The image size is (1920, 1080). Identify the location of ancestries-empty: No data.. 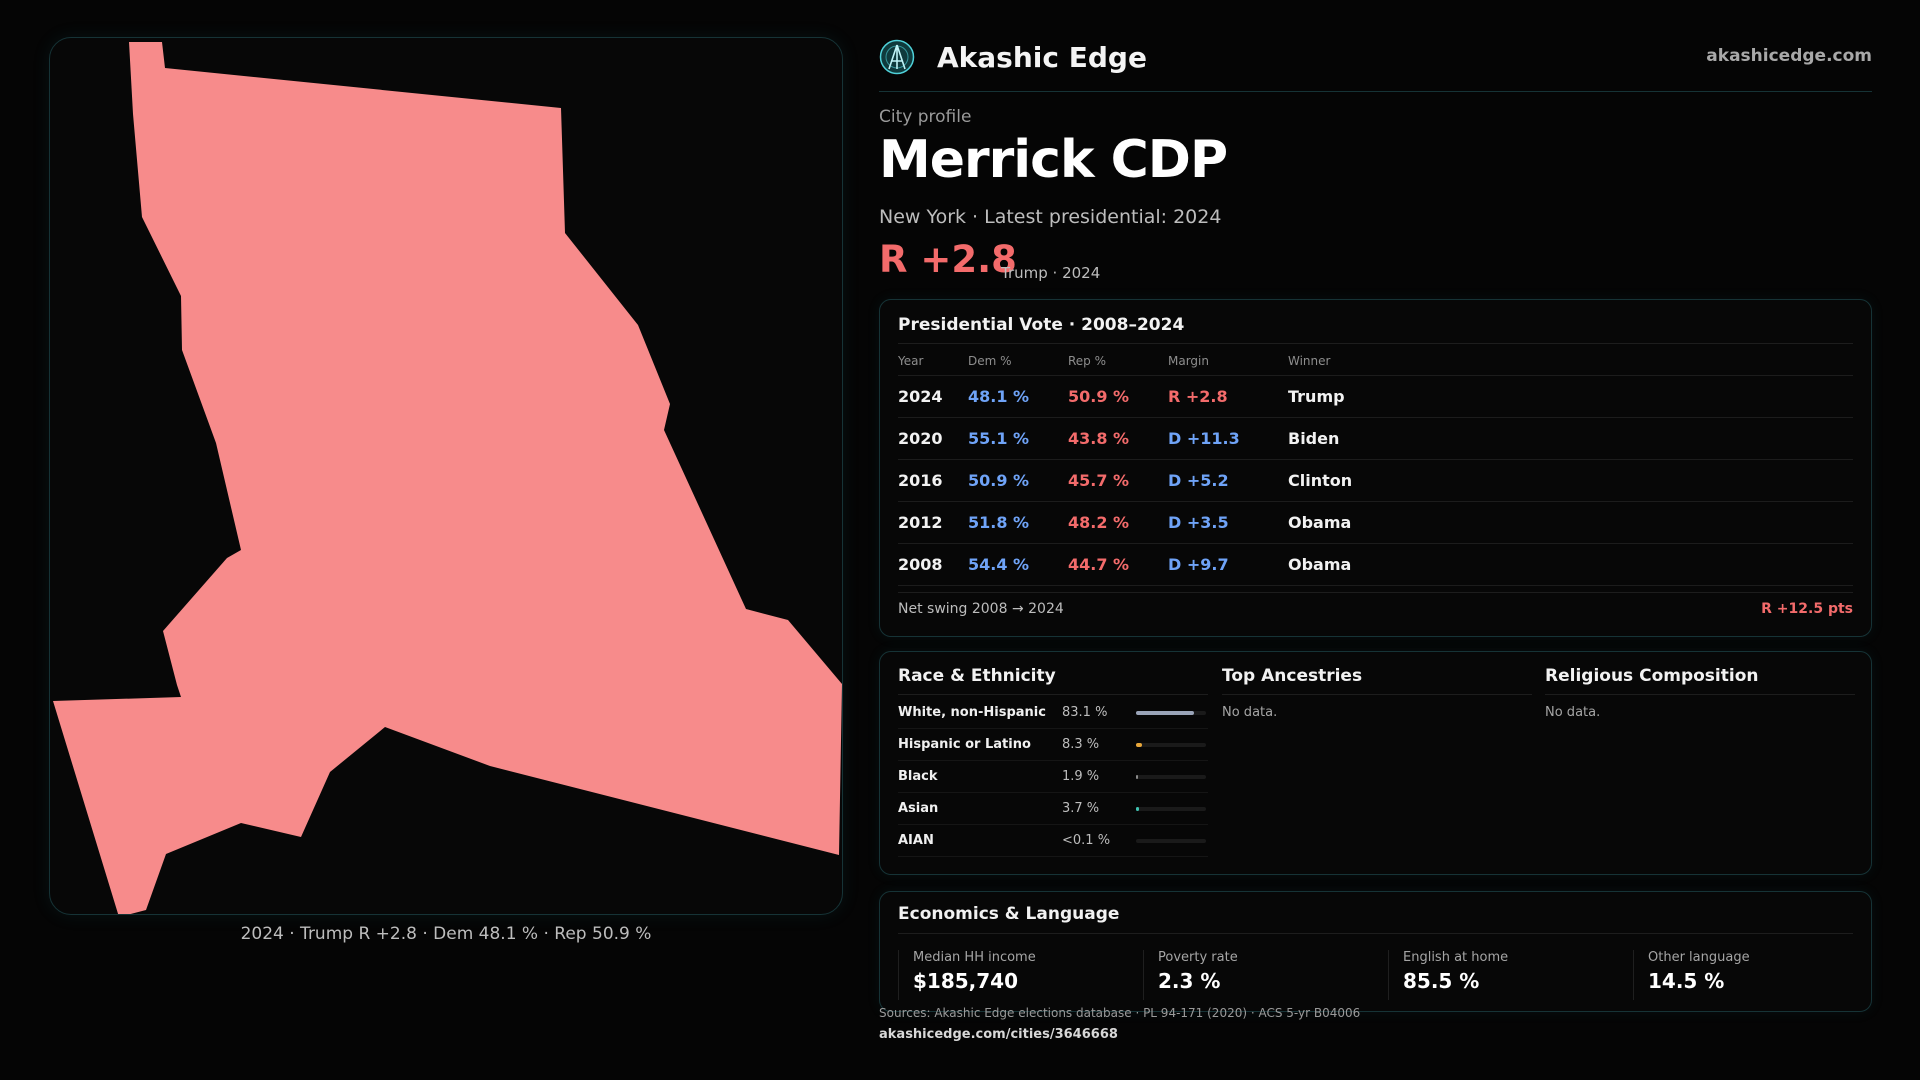
(1250, 712).